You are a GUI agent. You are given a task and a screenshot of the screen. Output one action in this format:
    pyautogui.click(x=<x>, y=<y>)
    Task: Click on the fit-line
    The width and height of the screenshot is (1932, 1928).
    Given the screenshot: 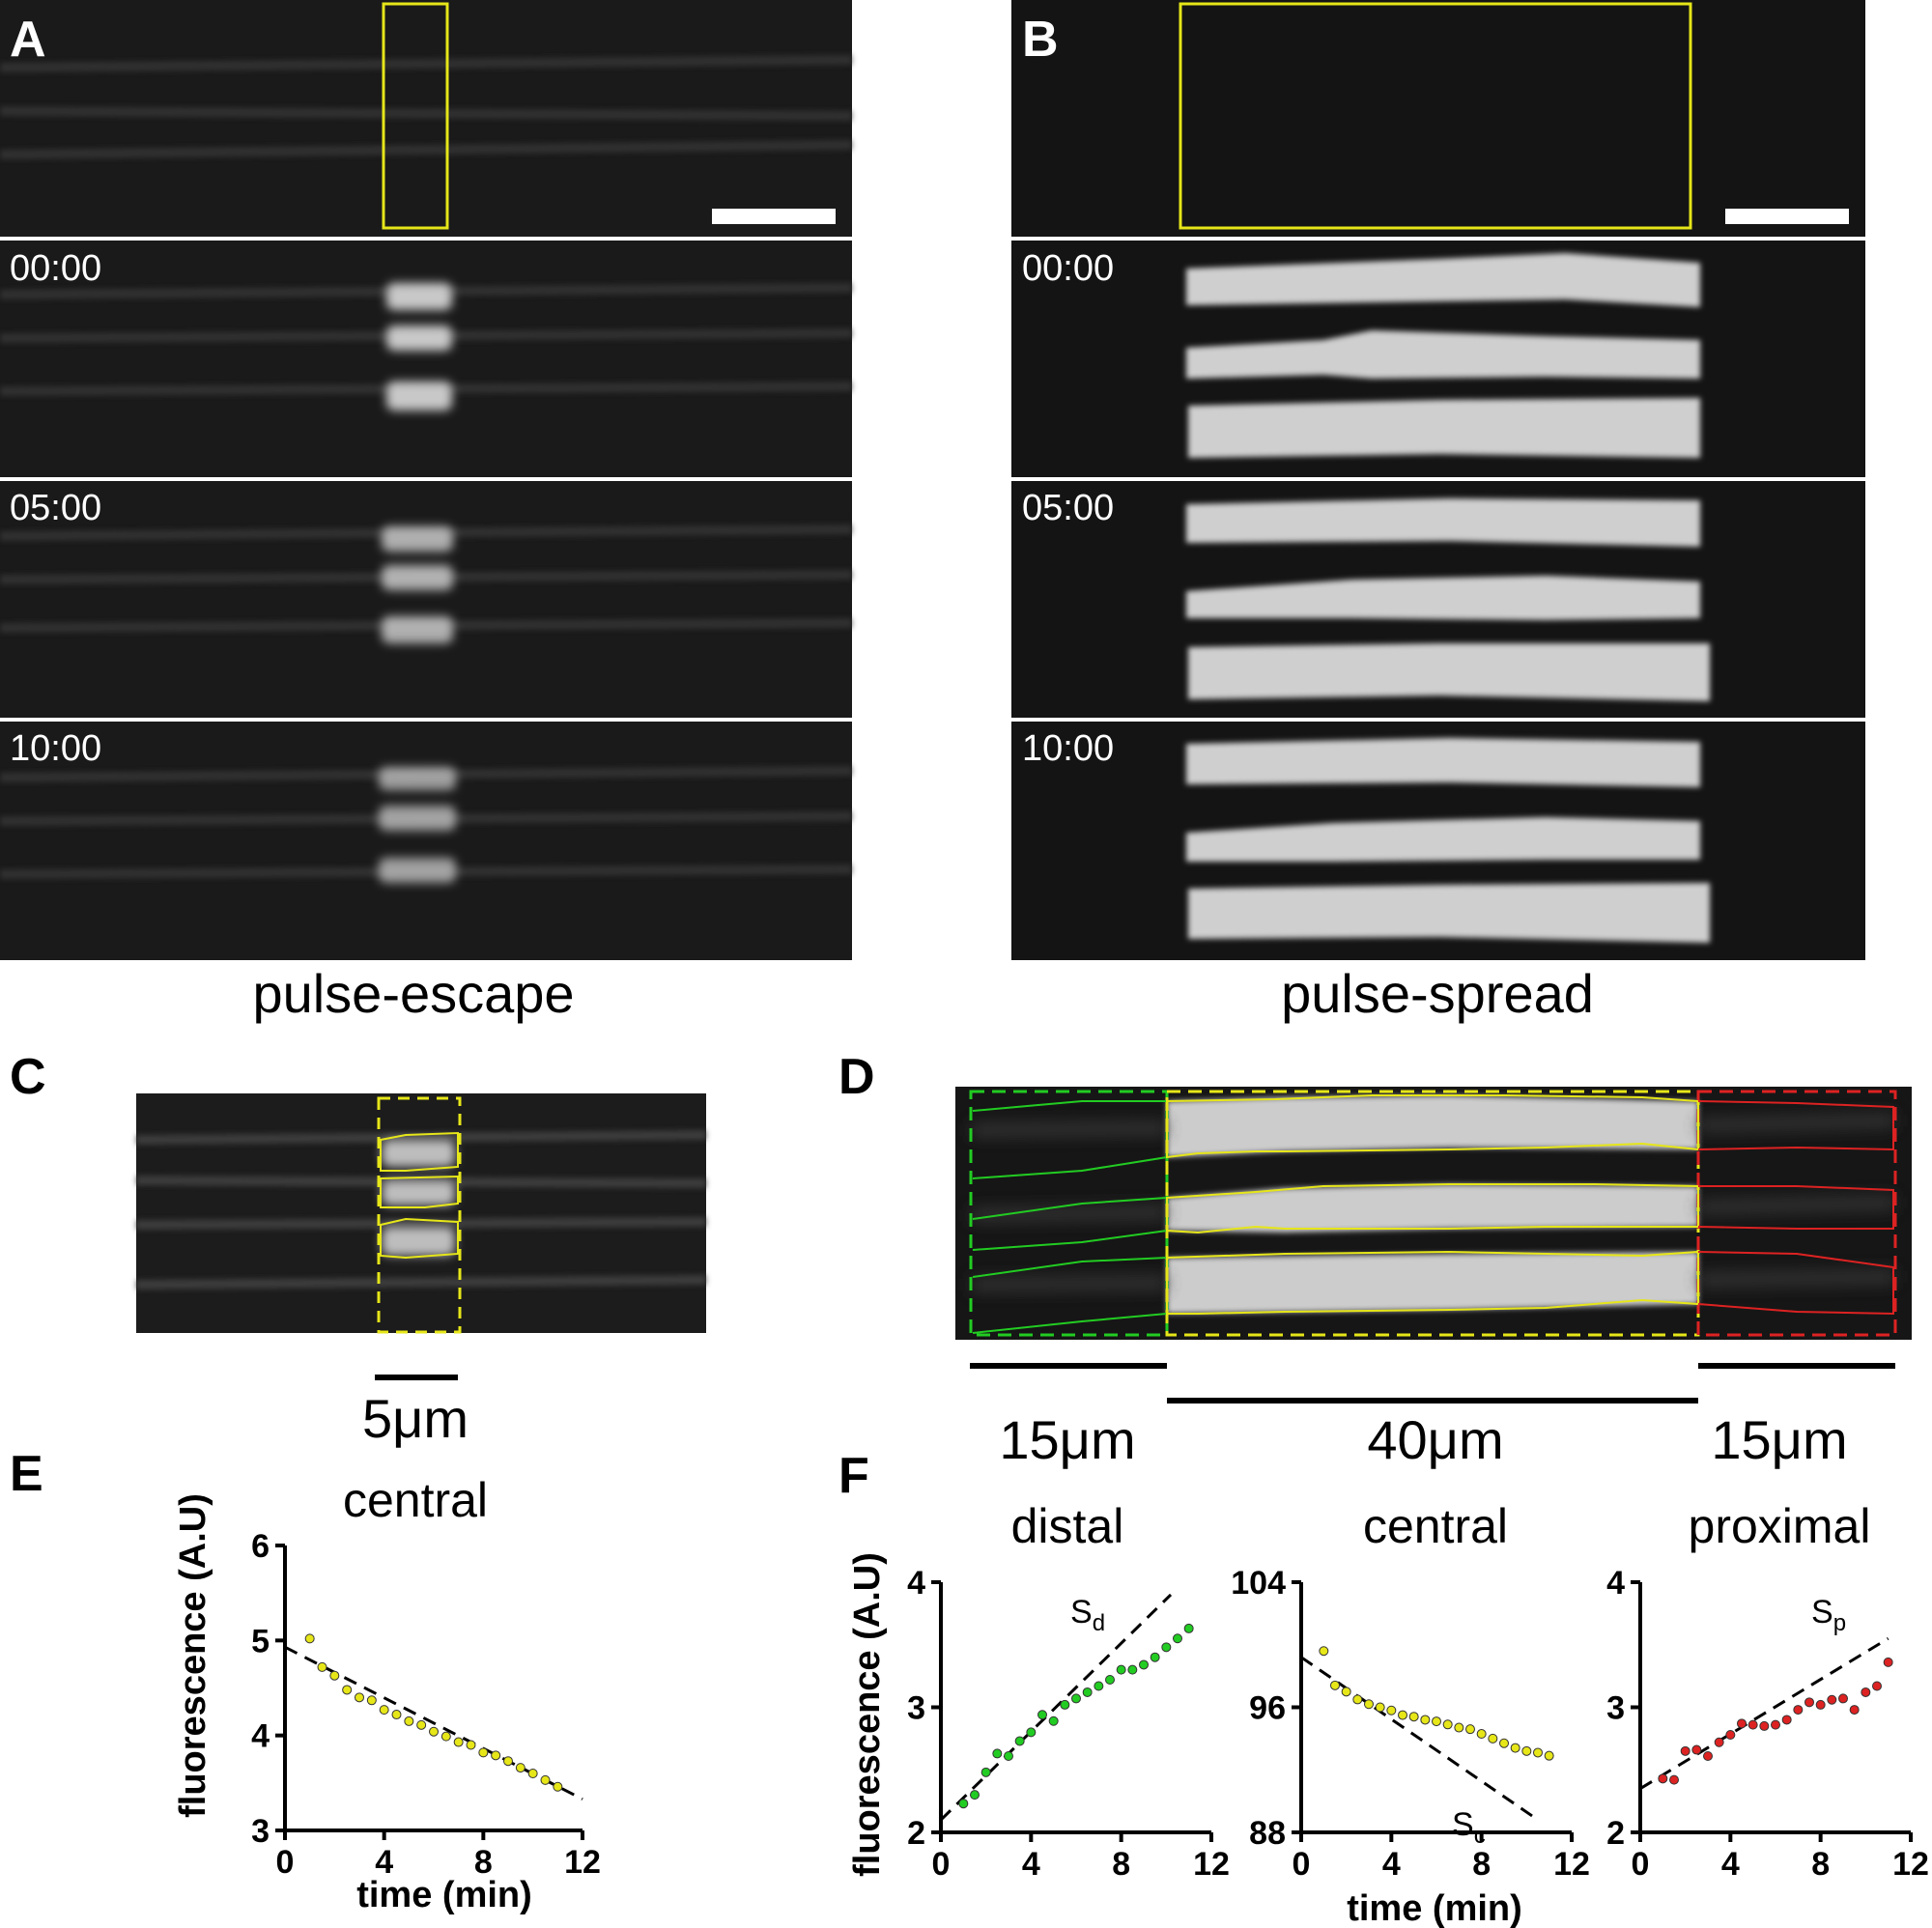 What is the action you would take?
    pyautogui.click(x=433, y=1723)
    